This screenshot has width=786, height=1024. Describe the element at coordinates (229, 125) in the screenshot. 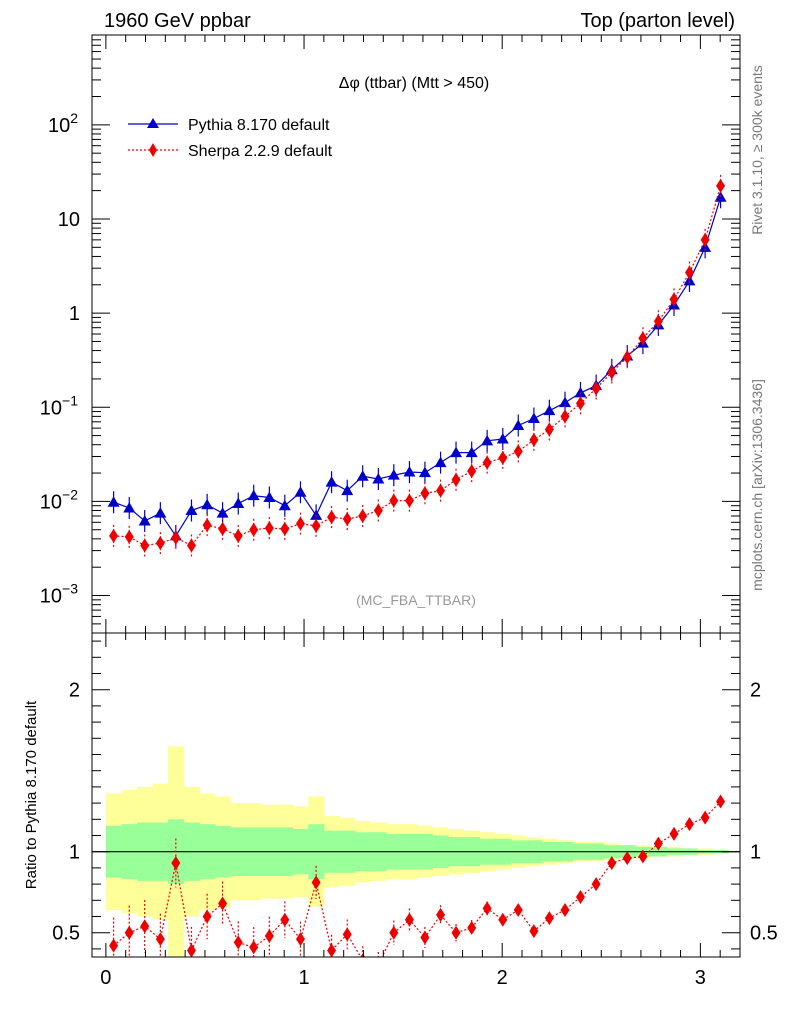

I see `legend-entry-pythia: Pythia 8.170 default` at that location.